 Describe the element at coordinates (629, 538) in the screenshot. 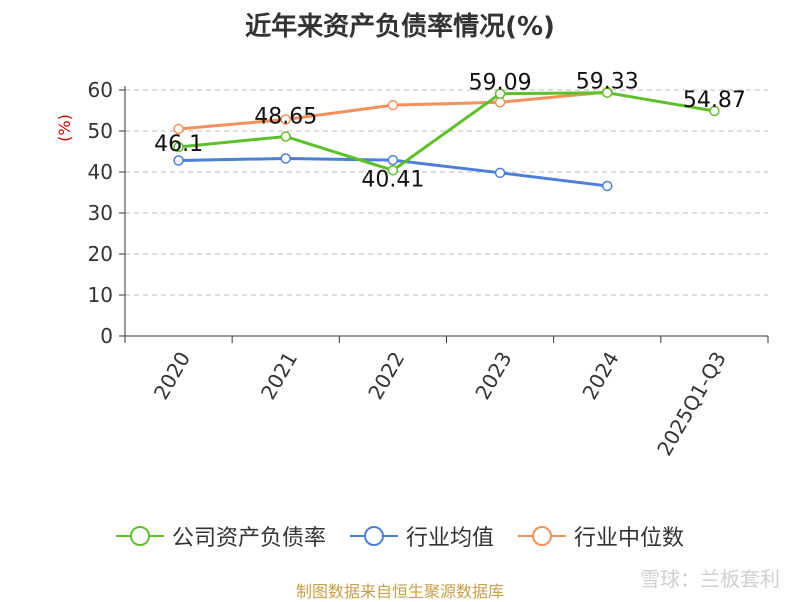

I see `legend-label-industry-median: 行业中位数` at that location.